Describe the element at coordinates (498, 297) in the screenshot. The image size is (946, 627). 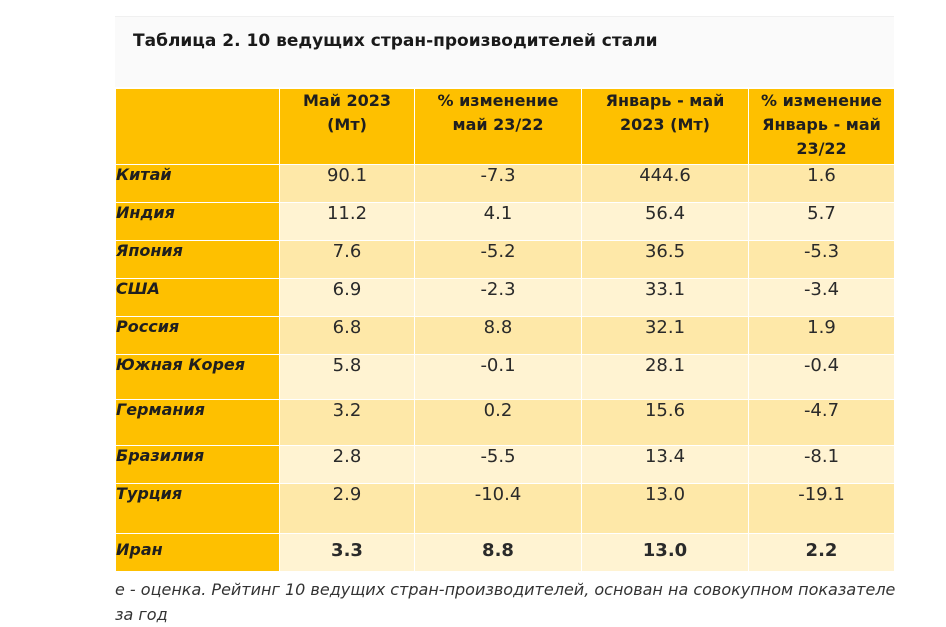
I see `may-change-cell: -2.3` at that location.